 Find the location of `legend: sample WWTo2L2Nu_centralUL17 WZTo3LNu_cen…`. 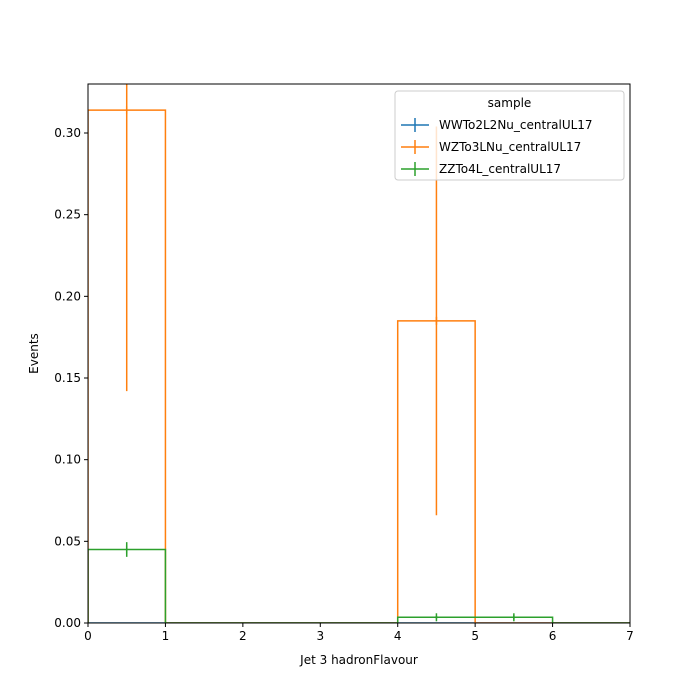

legend: sample WWTo2L2Nu_centralUL17 WZTo3LNu_cen… is located at coordinates (509, 135).